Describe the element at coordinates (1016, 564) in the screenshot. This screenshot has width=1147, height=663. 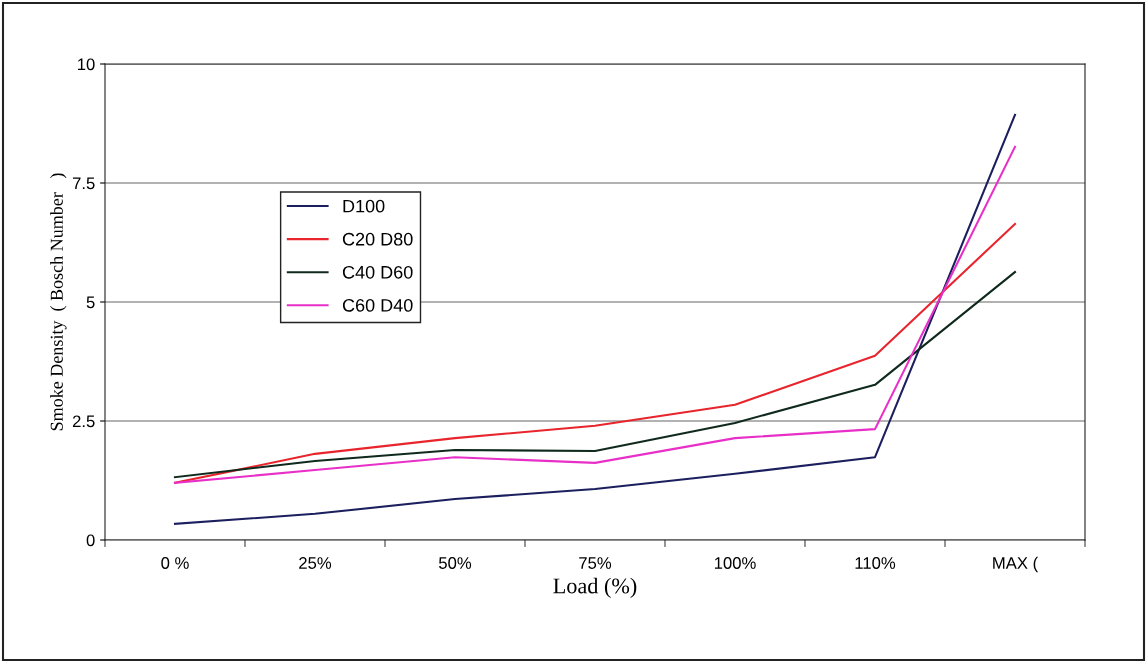
I see `x-tick-label: MAX (` at that location.